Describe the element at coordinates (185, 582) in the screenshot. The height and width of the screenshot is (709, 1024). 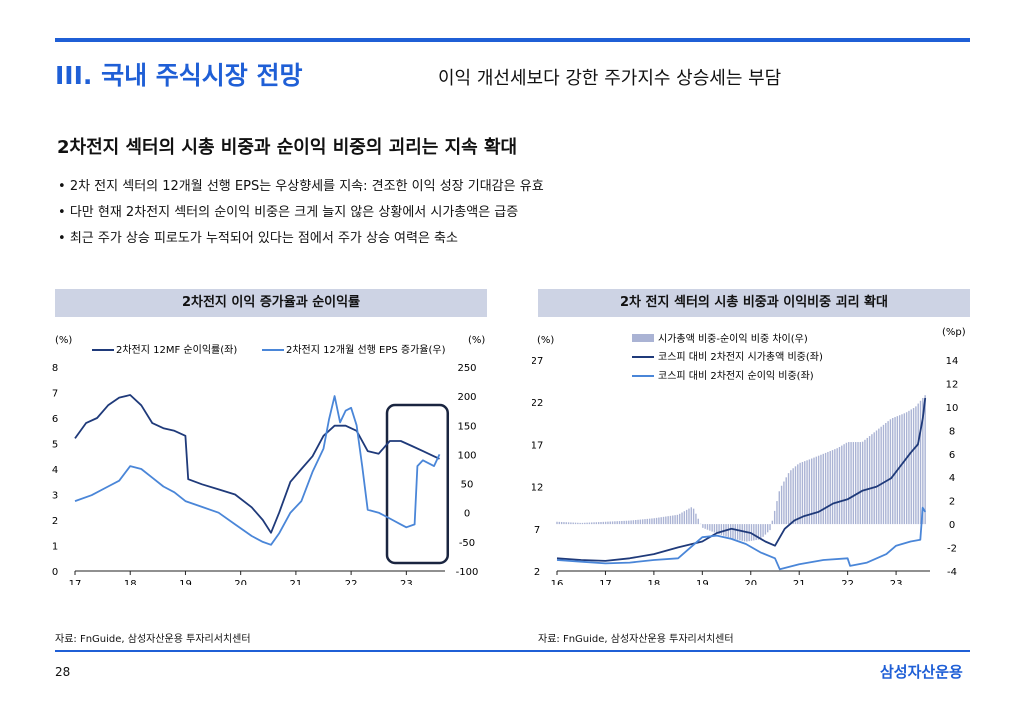
I see `x-tick-label: 19` at that location.